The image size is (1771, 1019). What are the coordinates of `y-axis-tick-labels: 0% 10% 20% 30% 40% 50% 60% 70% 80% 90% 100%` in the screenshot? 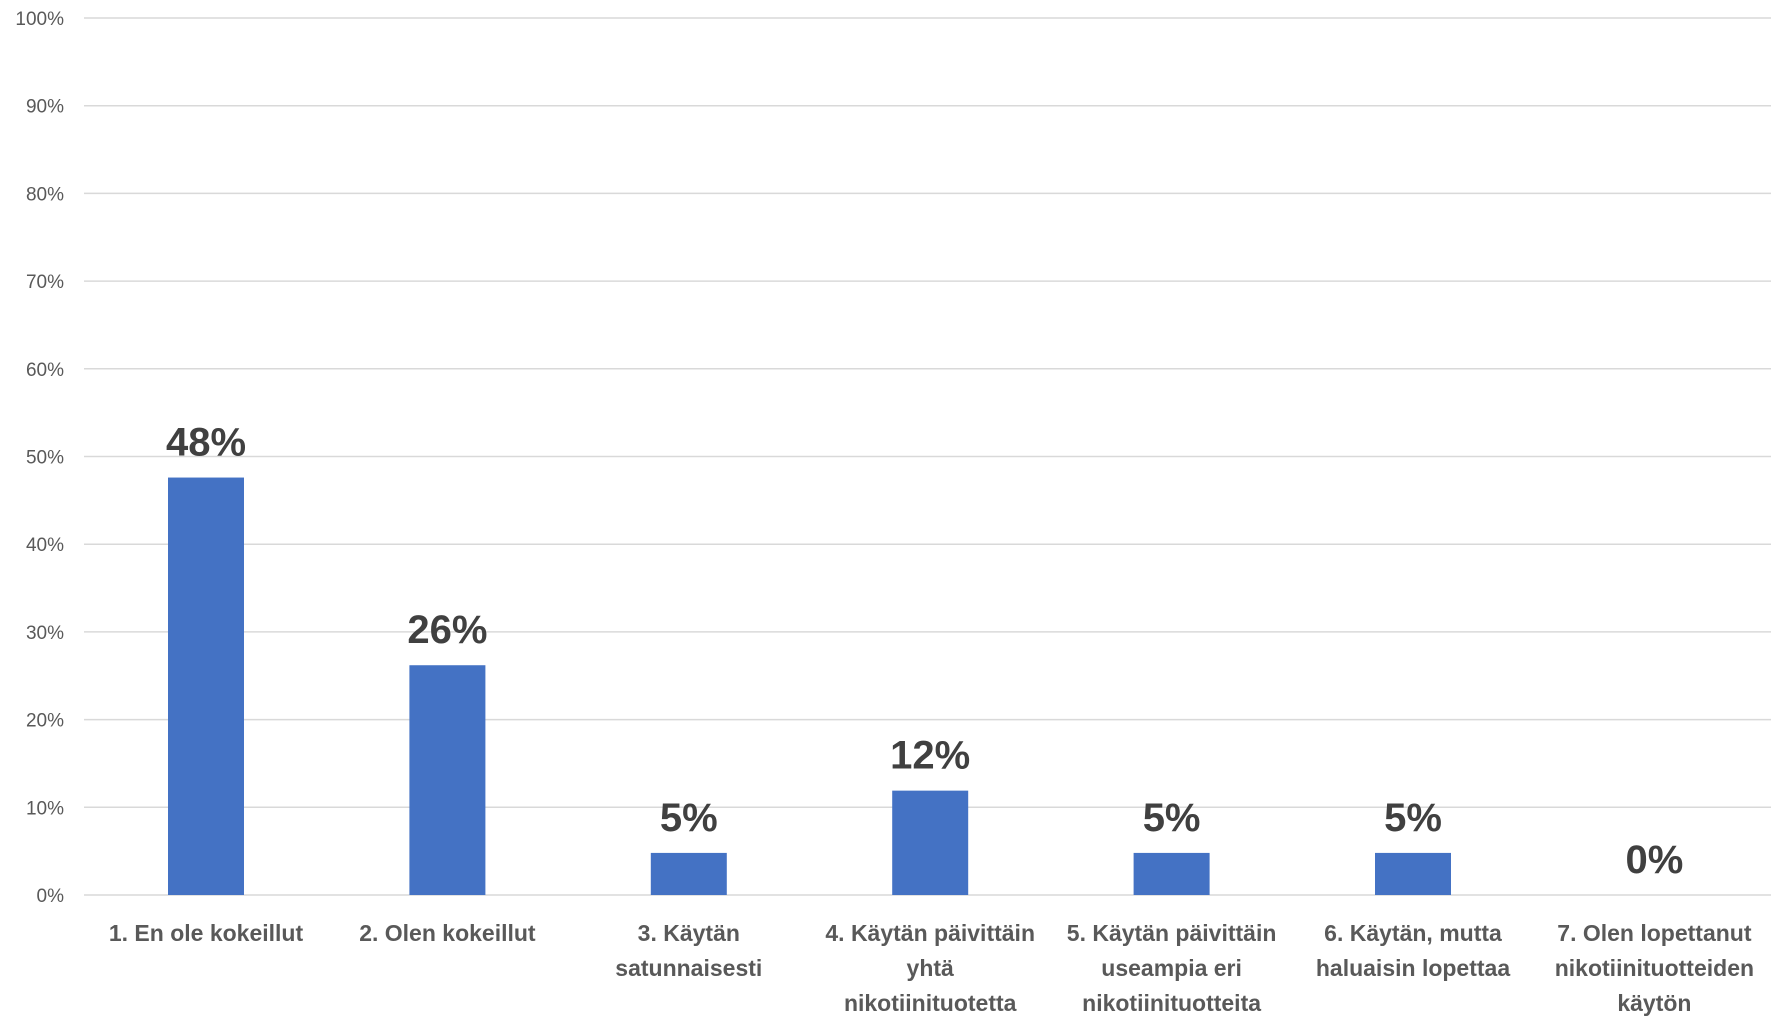 It's located at (39, 458).